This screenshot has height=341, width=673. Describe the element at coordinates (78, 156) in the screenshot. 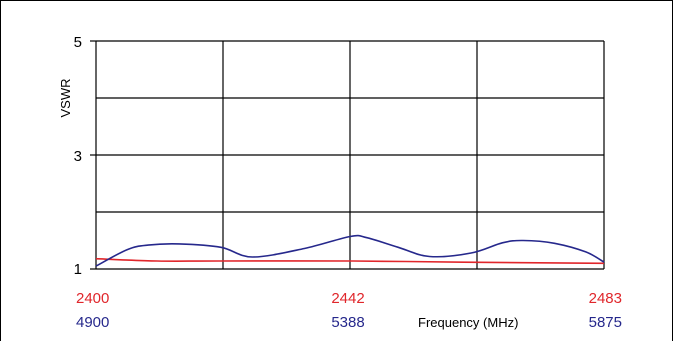

I see `y-tick-label-3: 3` at that location.